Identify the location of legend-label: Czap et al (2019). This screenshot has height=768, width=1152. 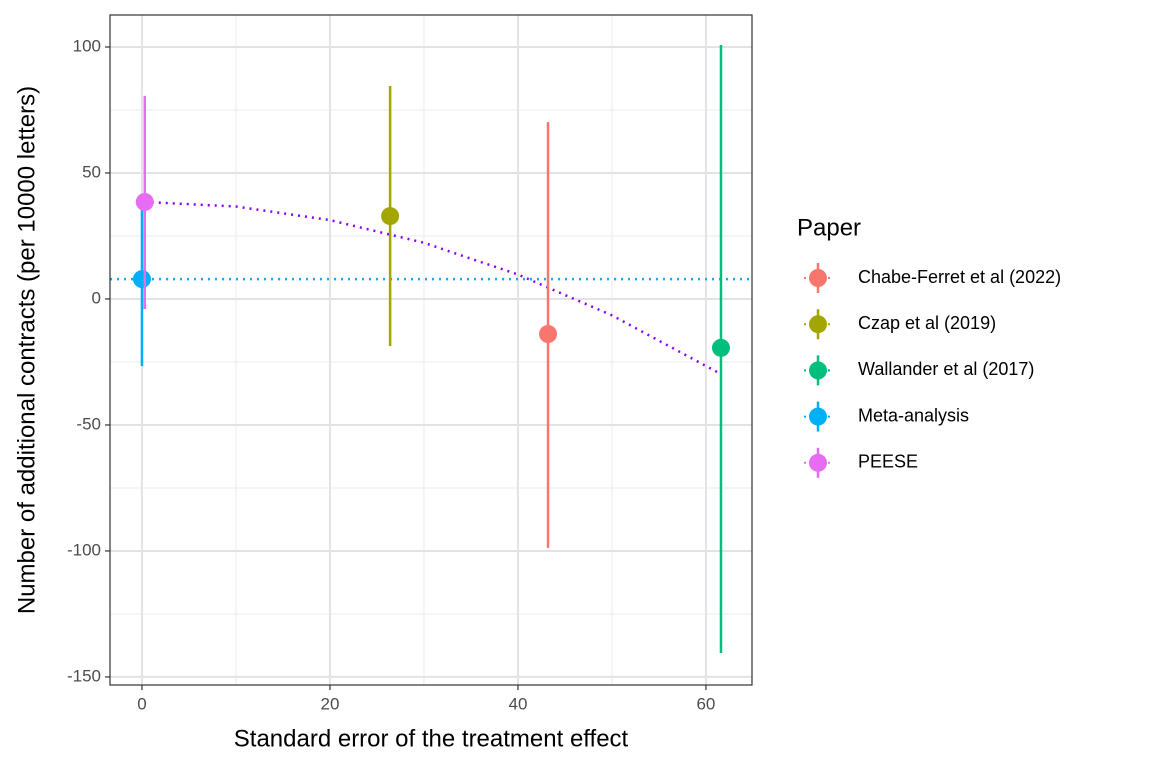
(927, 323).